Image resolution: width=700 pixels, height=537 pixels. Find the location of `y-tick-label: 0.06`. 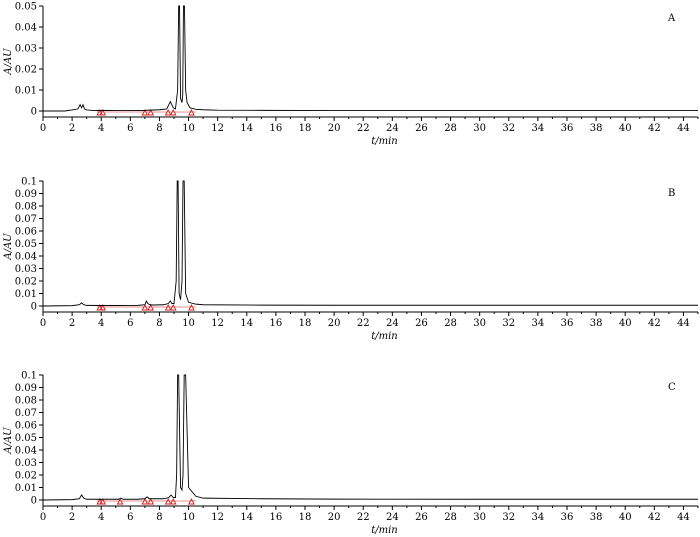

y-tick-label: 0.06 is located at coordinates (26, 426).